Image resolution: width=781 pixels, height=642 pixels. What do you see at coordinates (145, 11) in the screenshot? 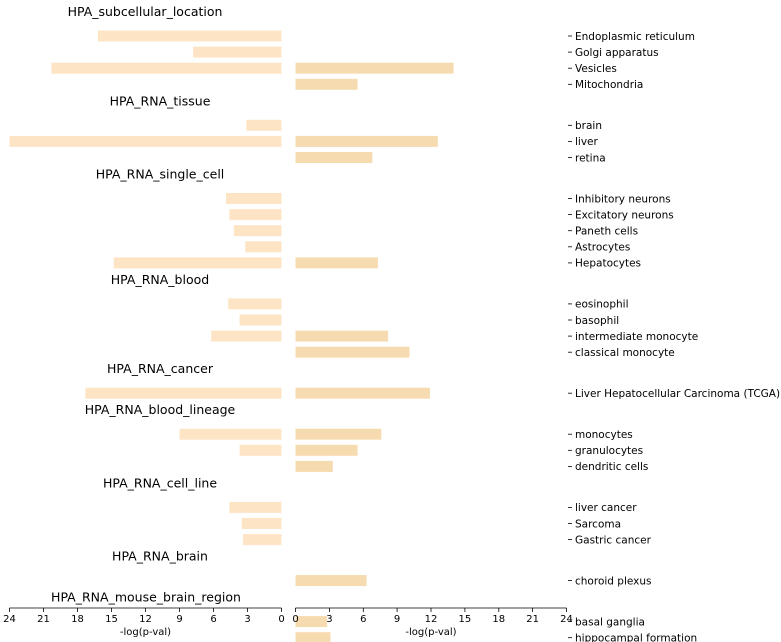
I see `group-title: HPA_subcellular_location` at bounding box center [145, 11].